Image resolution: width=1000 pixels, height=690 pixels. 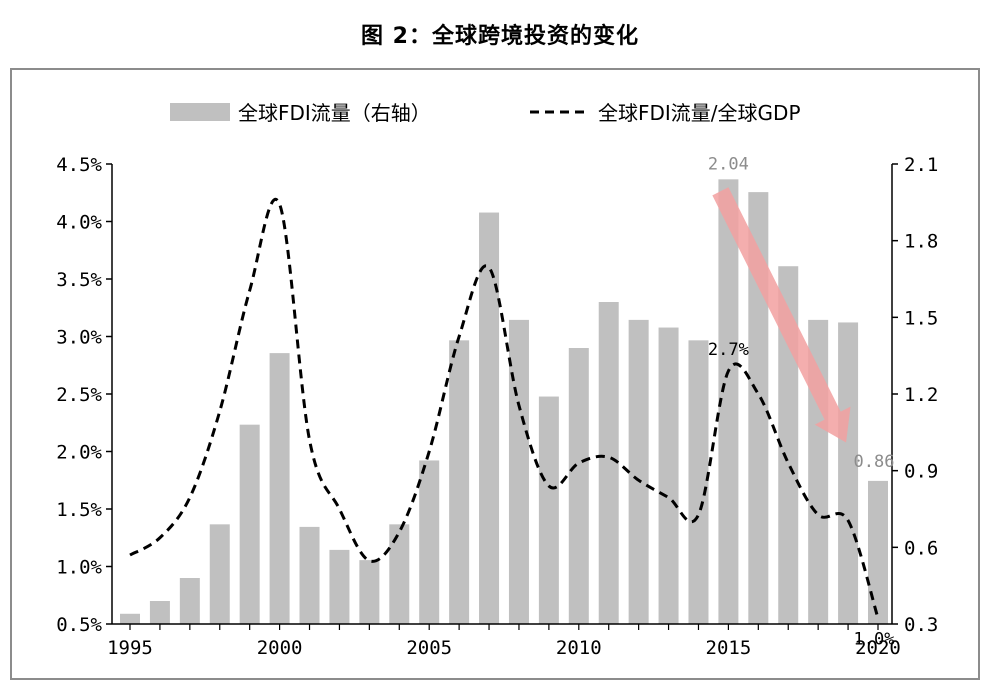 What do you see at coordinates (698, 482) in the screenshot?
I see `bar-2014` at bounding box center [698, 482].